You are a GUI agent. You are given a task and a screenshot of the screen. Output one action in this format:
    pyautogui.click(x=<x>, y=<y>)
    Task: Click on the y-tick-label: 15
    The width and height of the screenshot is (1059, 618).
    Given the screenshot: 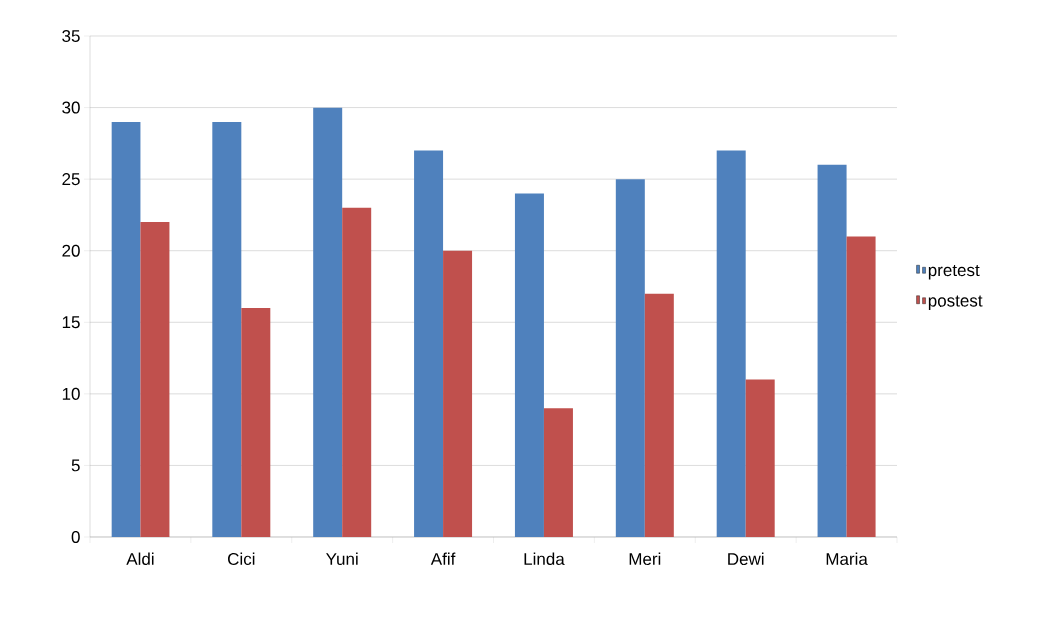 What is the action you would take?
    pyautogui.click(x=71, y=322)
    